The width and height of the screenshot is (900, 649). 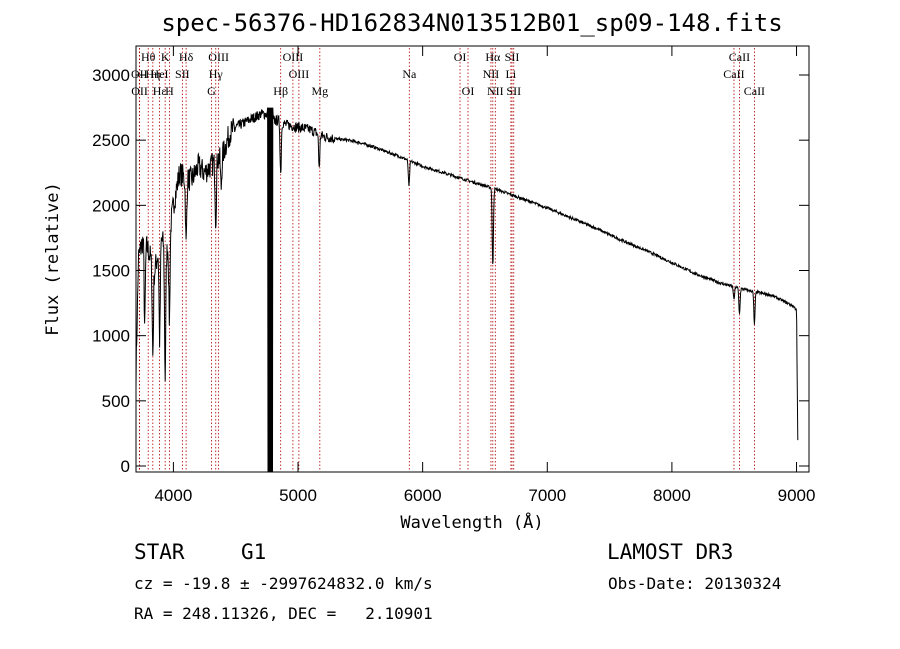 What do you see at coordinates (513, 91) in the screenshot?
I see `line-label-27: SII` at bounding box center [513, 91].